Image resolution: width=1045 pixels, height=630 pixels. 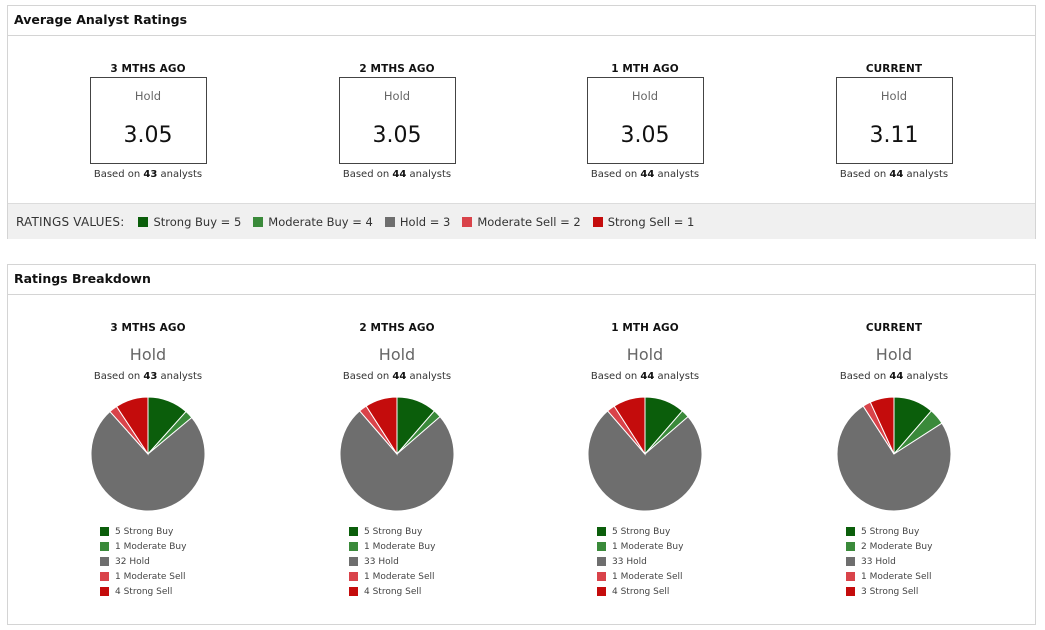 What do you see at coordinates (897, 546) in the screenshot?
I see `pie-legend-label: 2 Moderate Buy` at bounding box center [897, 546].